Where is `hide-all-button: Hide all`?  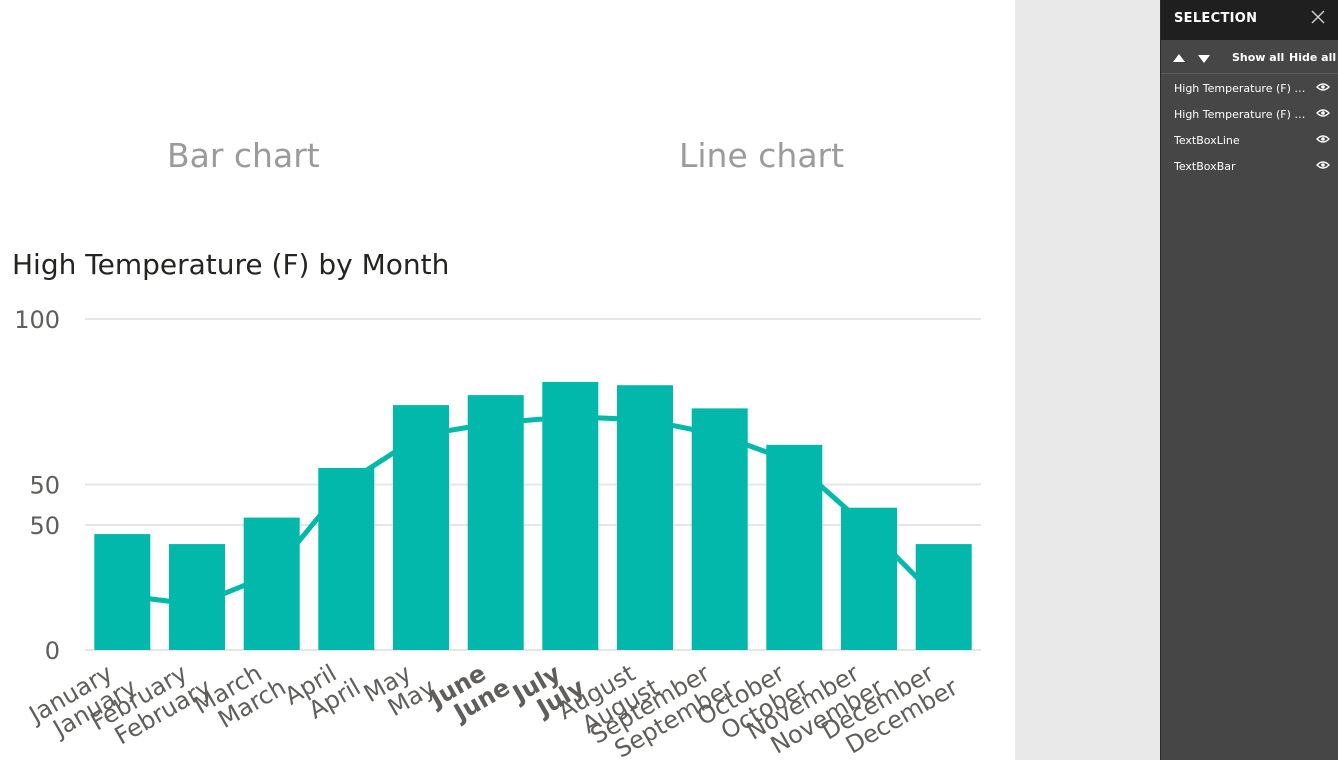 hide-all-button: Hide all is located at coordinates (1313, 57).